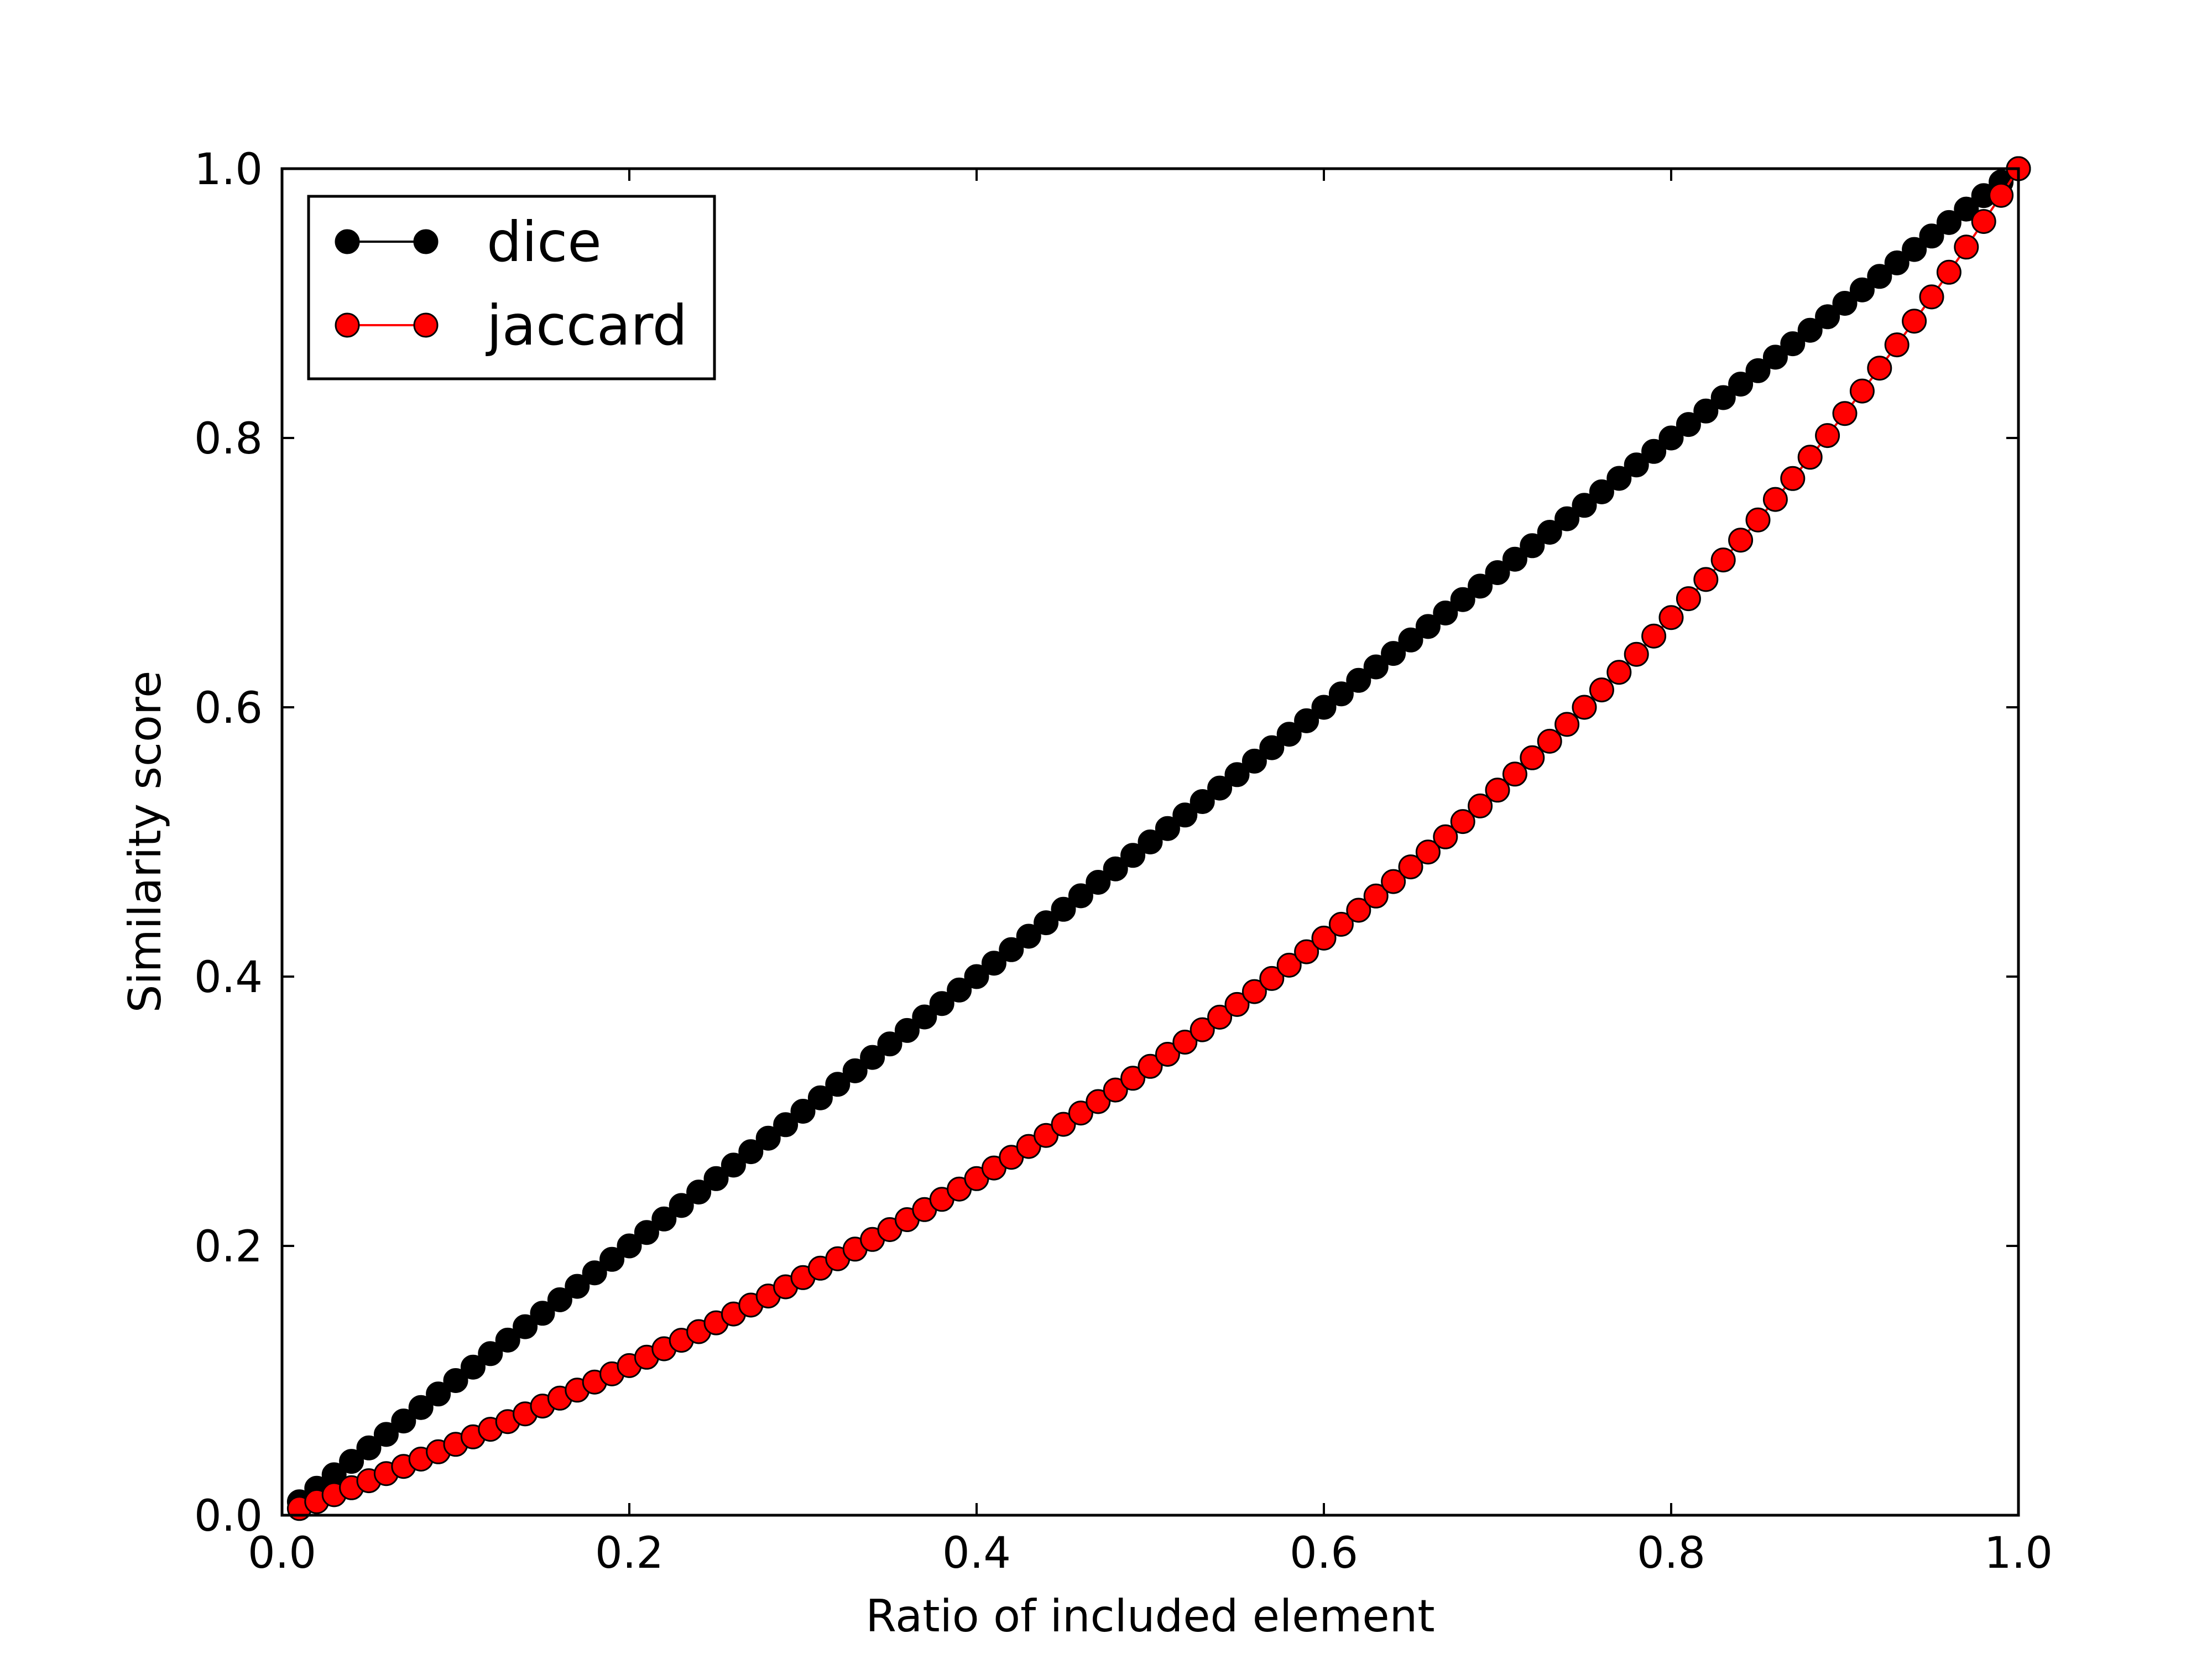 The image size is (2212, 1659). Describe the element at coordinates (229, 439) in the screenshot. I see `y-tick-label: 0.8` at that location.